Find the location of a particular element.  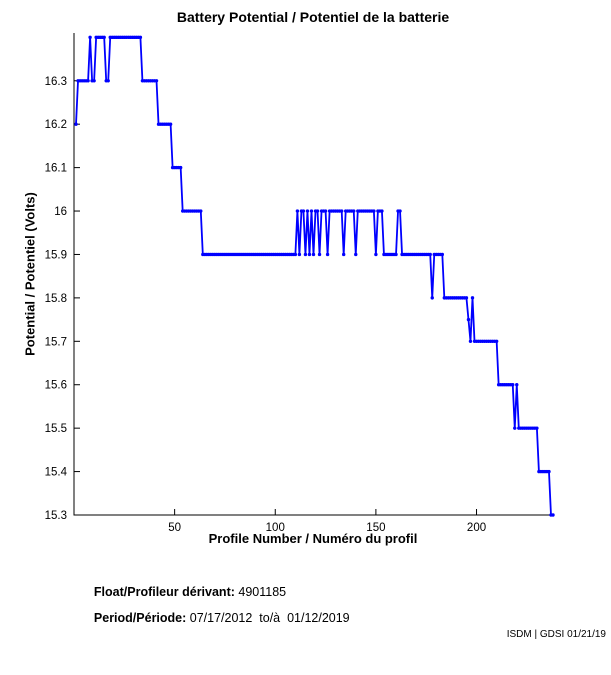

float-id-line: Float/Profileur dérivant: 4901185 is located at coordinates (183, 592).